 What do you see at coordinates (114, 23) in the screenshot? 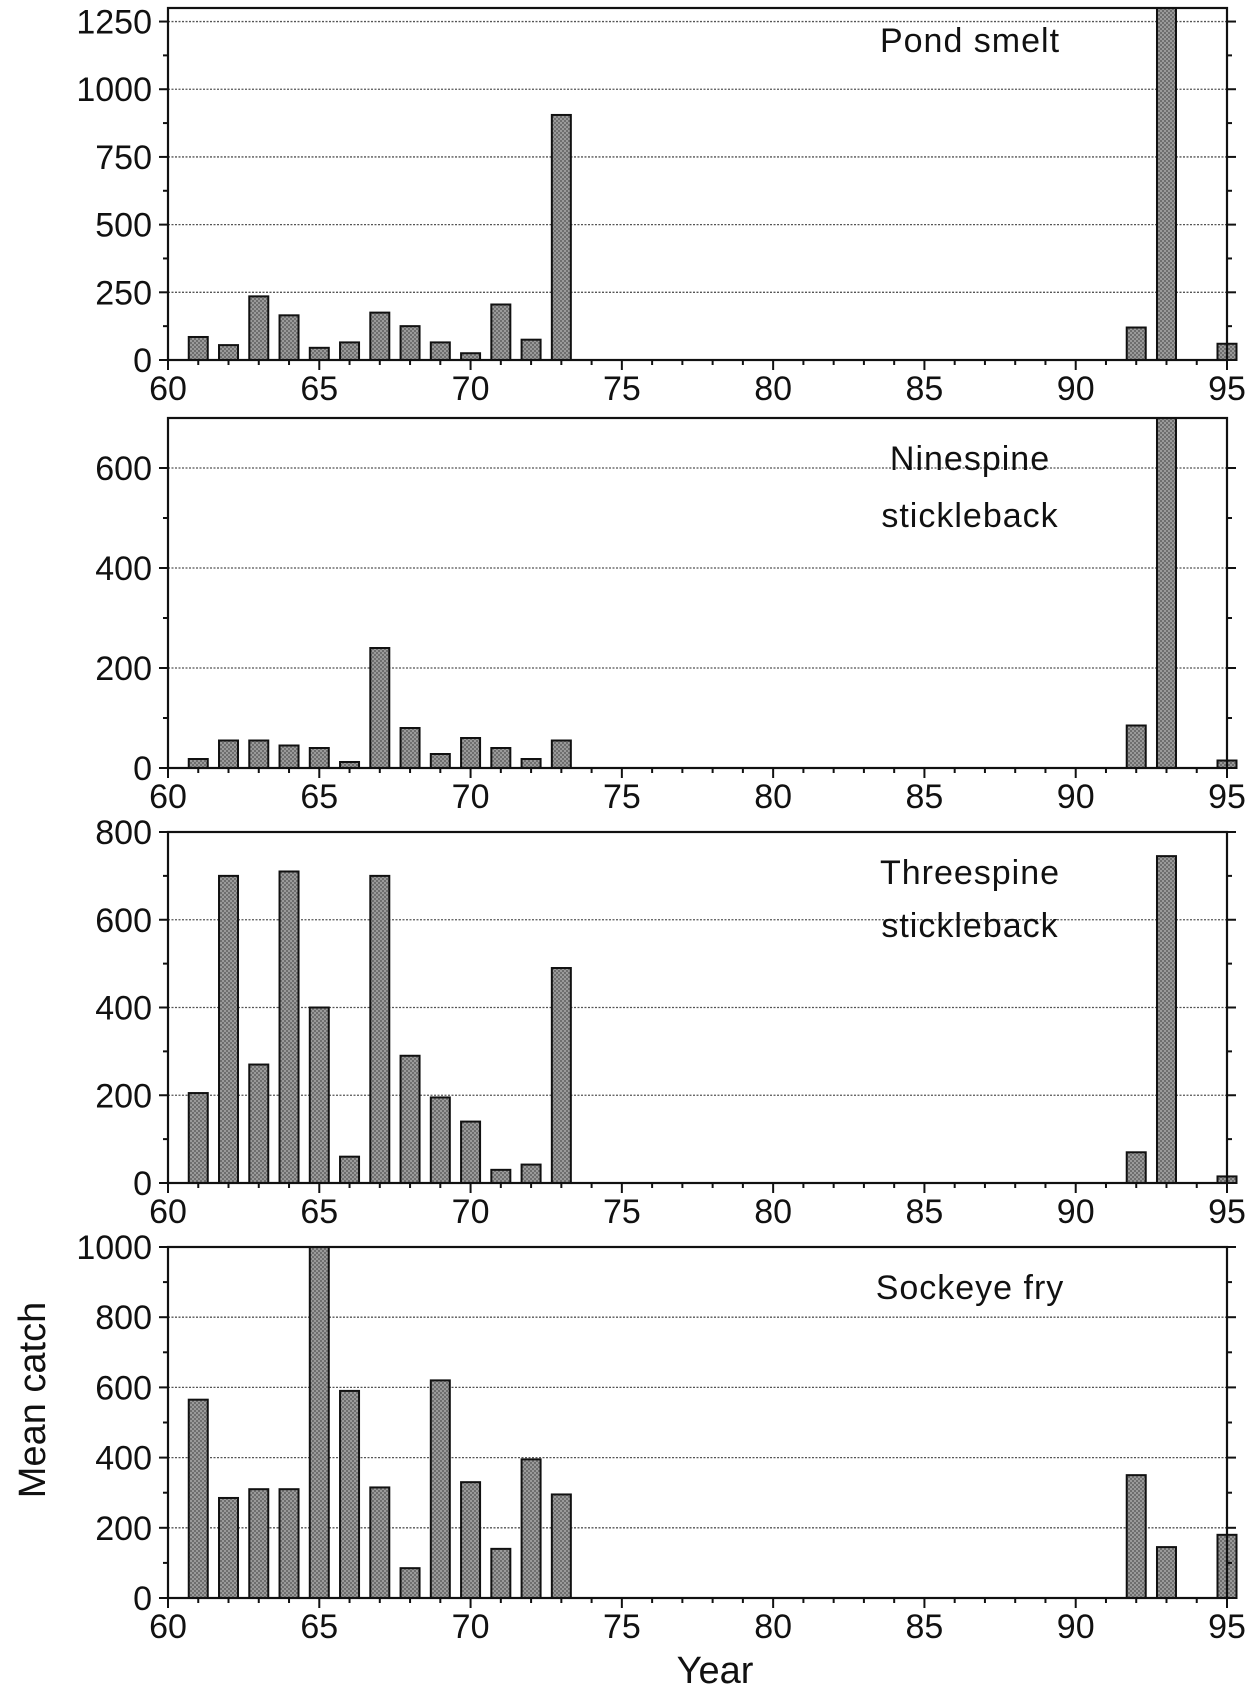
I see `y-tick-label: 1250` at bounding box center [114, 23].